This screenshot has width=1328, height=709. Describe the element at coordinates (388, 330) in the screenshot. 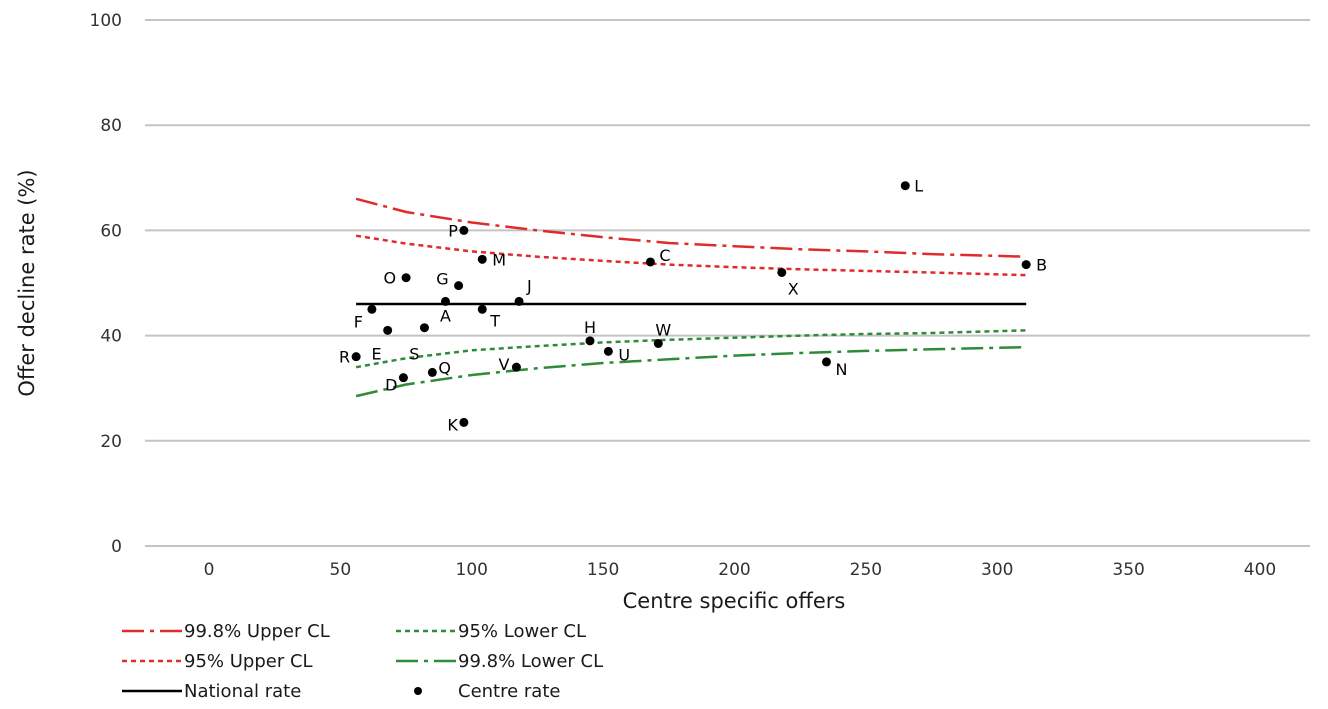

I see `centre-point-E` at that location.